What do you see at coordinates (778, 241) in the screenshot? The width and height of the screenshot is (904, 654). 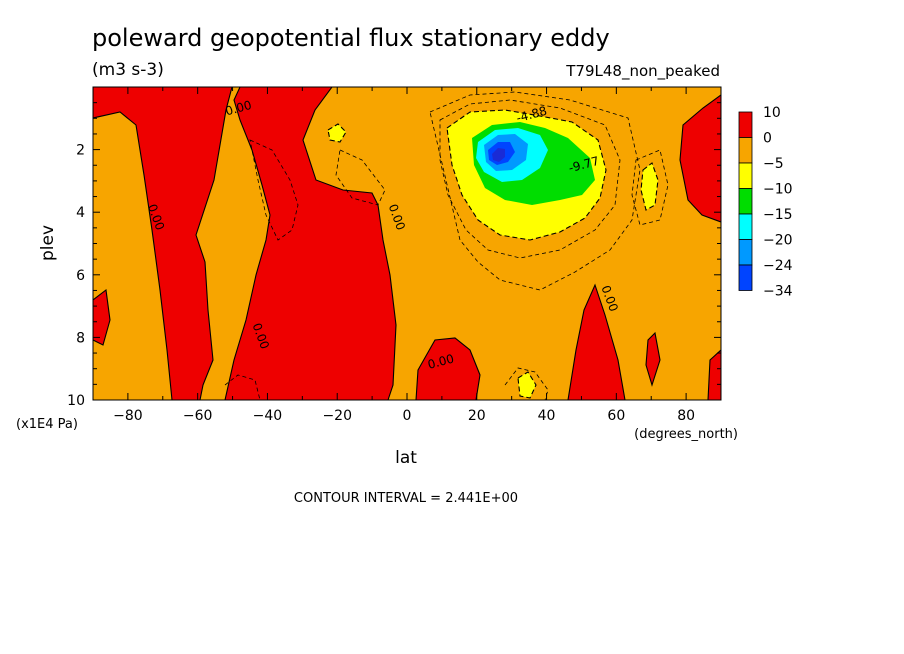 I see `legend-label-6: −20` at bounding box center [778, 241].